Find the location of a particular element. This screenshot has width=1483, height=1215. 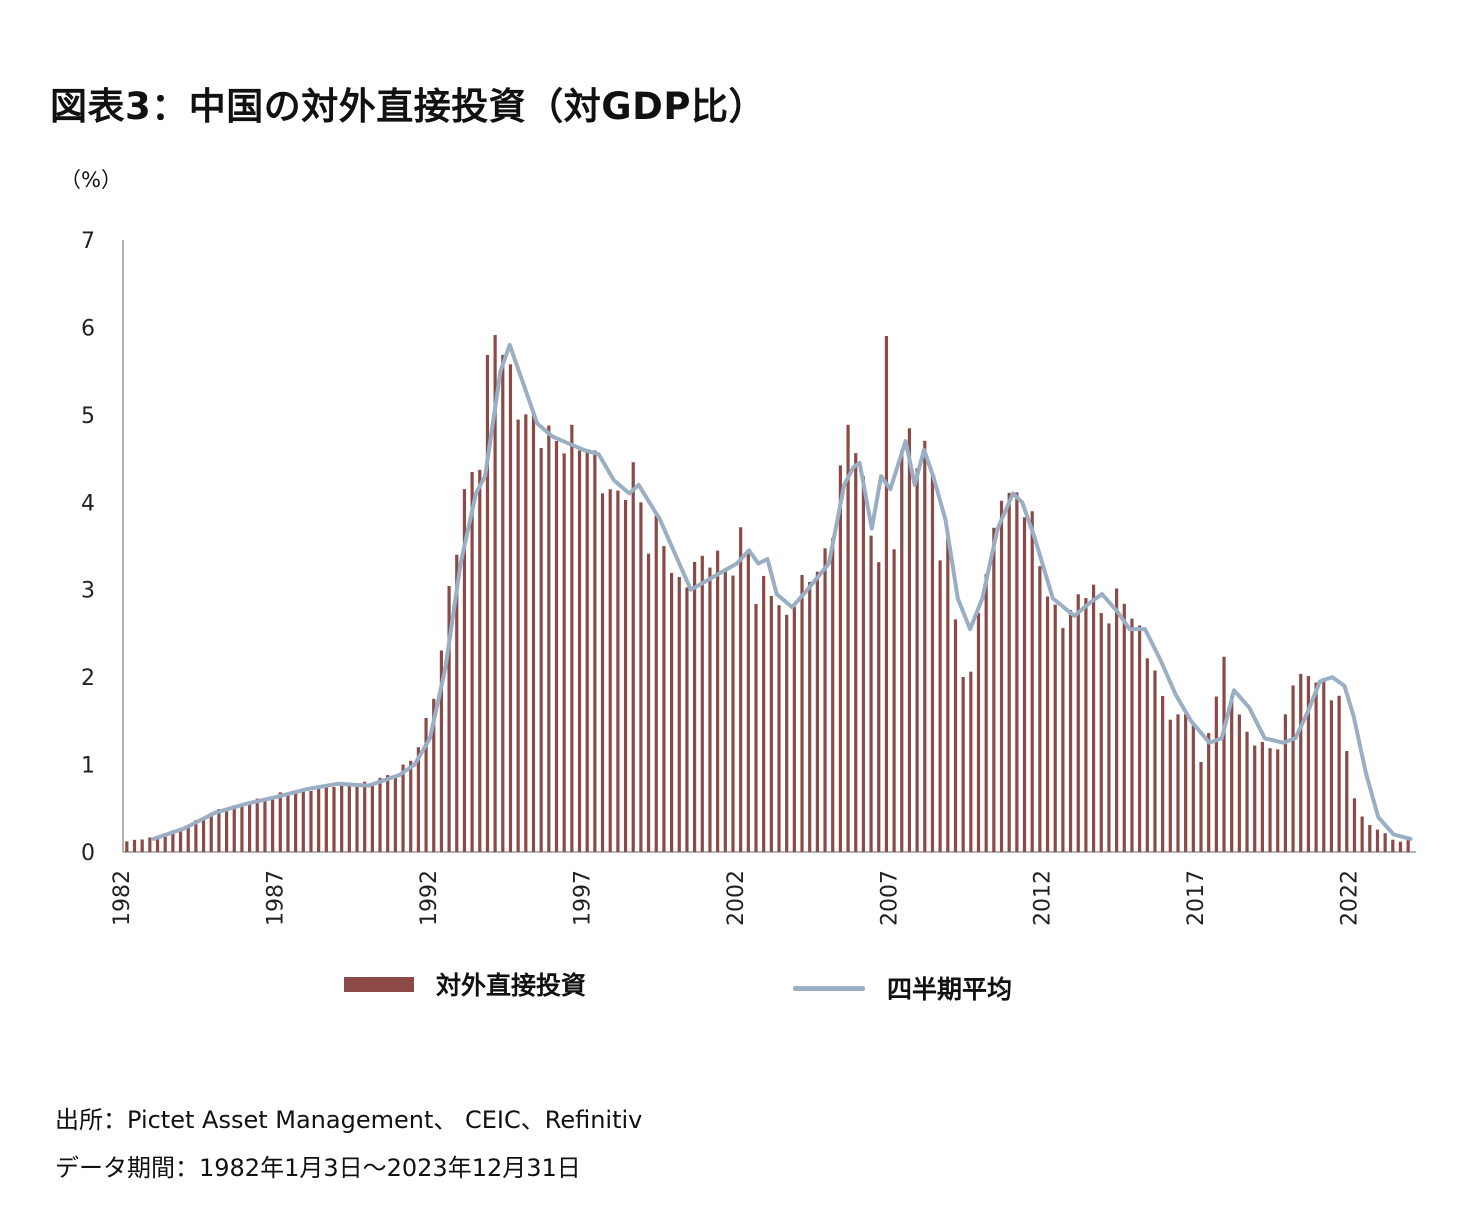

y-tick-label: 7 is located at coordinates (88, 241).